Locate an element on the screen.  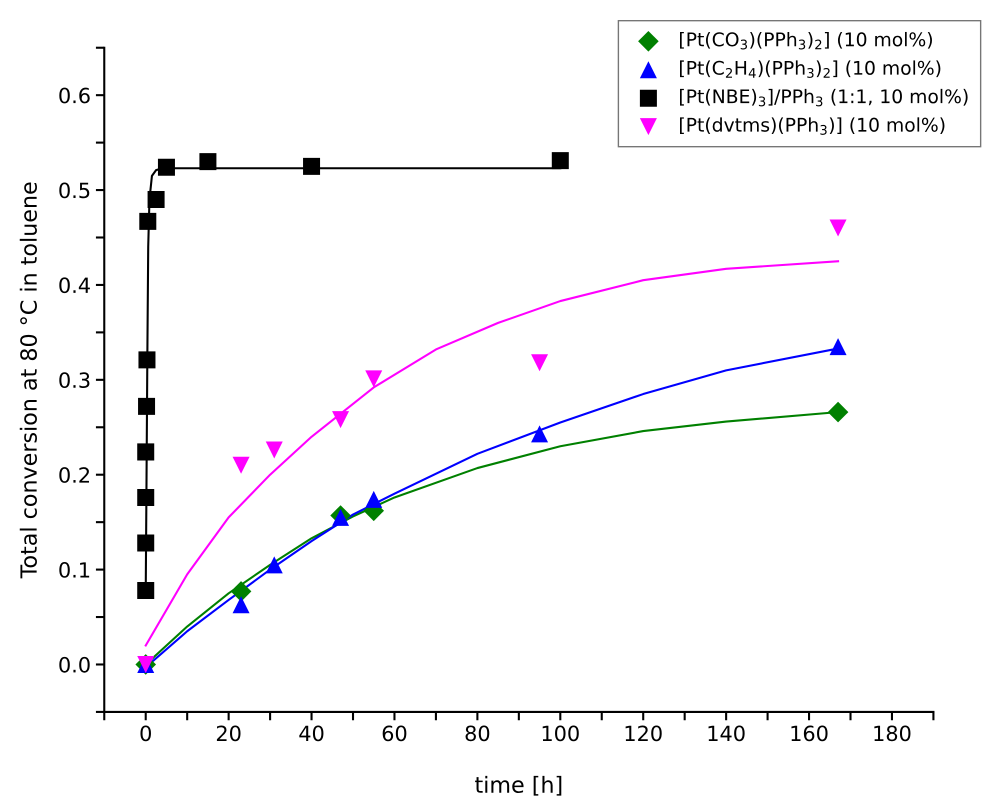
y-axis-title: Total conversion at 80 °C in toluene is located at coordinates (28, 380).